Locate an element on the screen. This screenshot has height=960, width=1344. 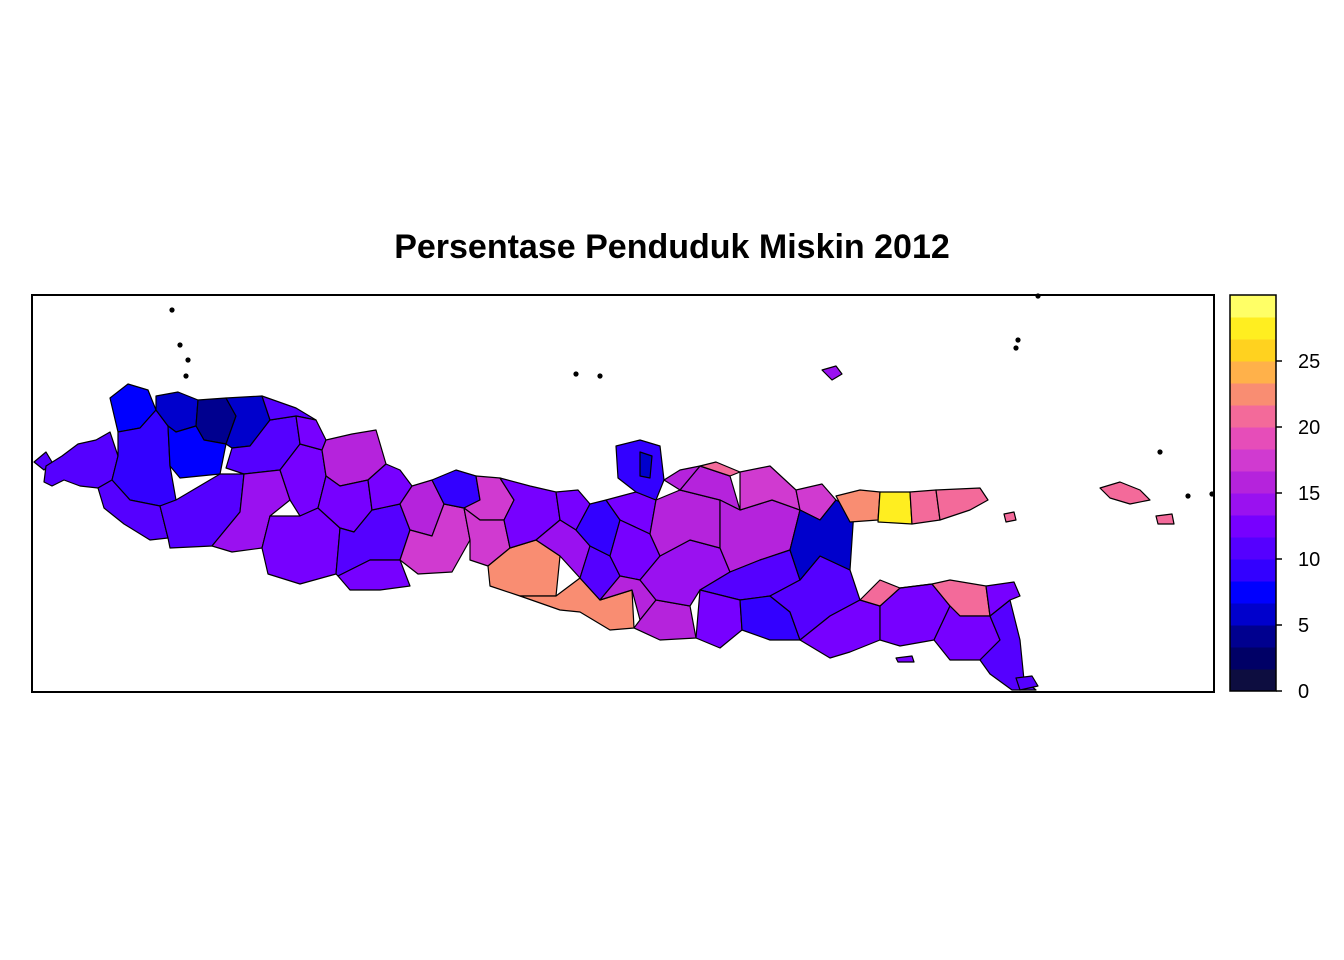
legend-tick-label: 25 is located at coordinates (1309, 362).